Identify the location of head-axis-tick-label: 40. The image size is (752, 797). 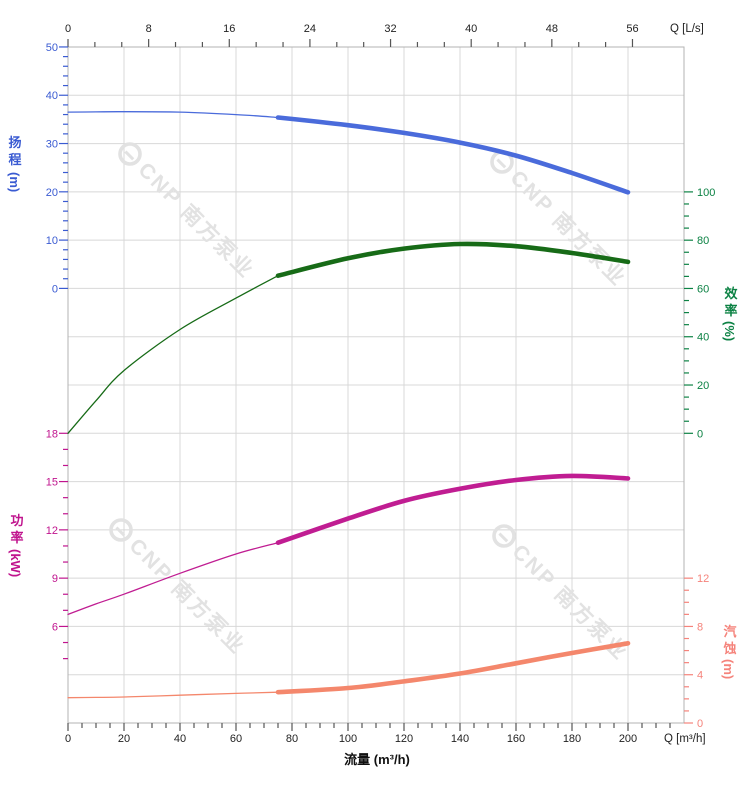
(52, 96).